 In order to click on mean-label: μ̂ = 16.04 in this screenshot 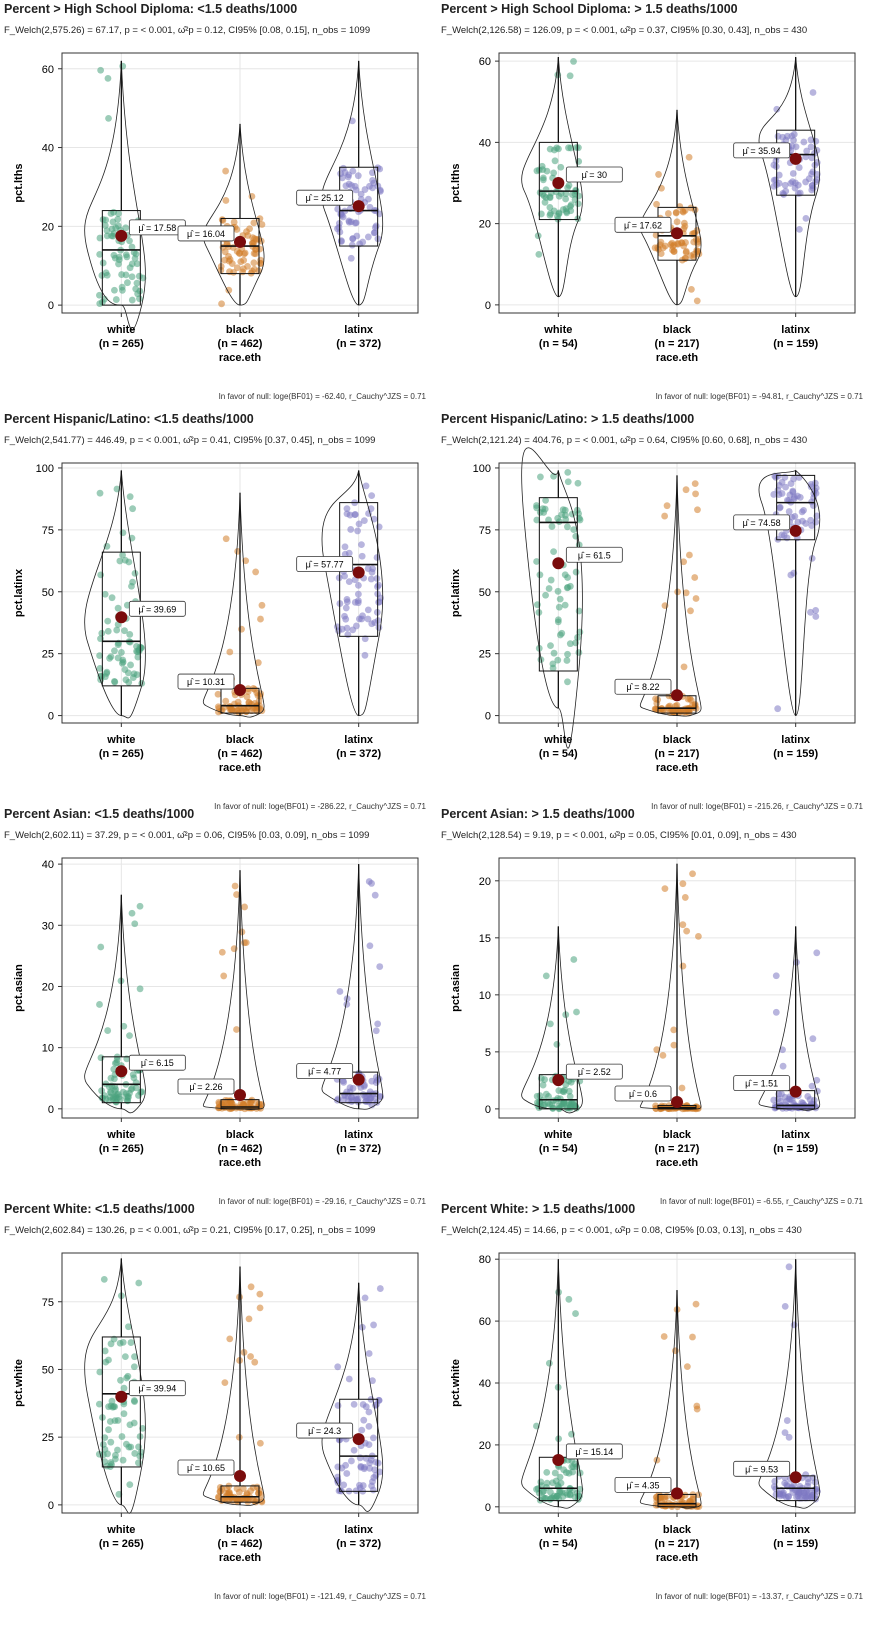, I will do `click(206, 234)`.